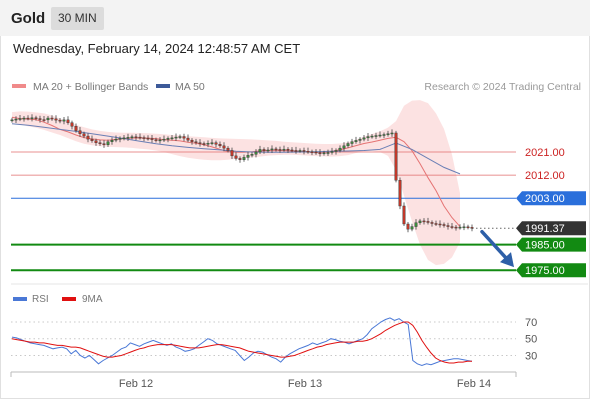 The width and height of the screenshot is (590, 400). I want to click on rsi-panel: 70 50 30, so click(274, 342).